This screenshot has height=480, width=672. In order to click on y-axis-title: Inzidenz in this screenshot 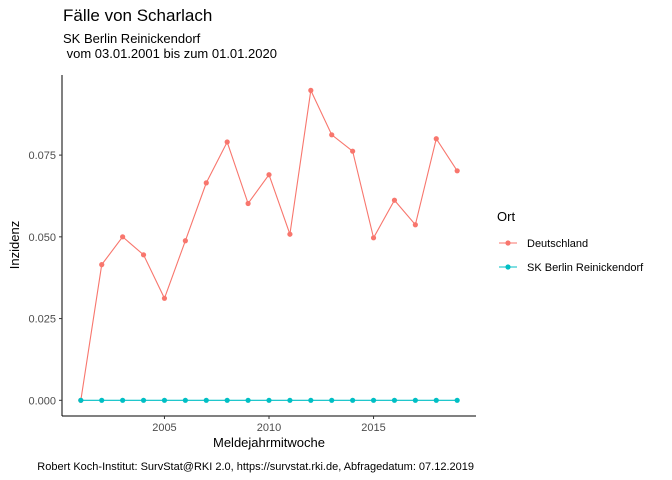, I will do `click(14, 245)`.